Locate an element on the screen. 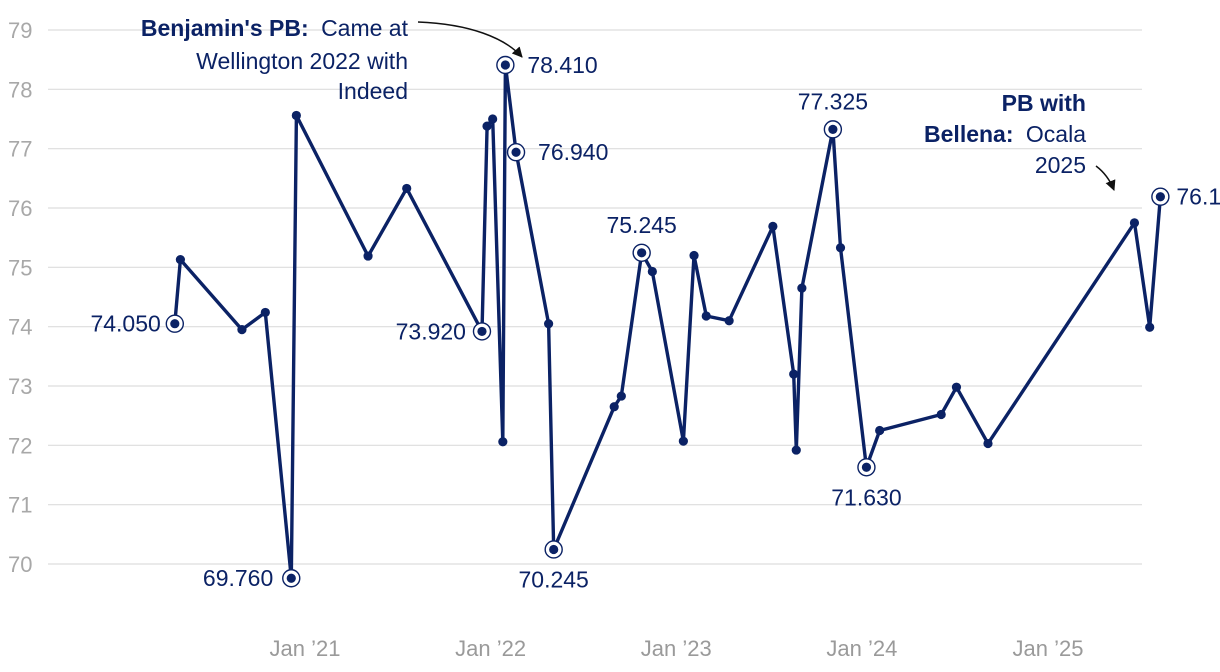  y-tick-label: 70 is located at coordinates (20, 564).